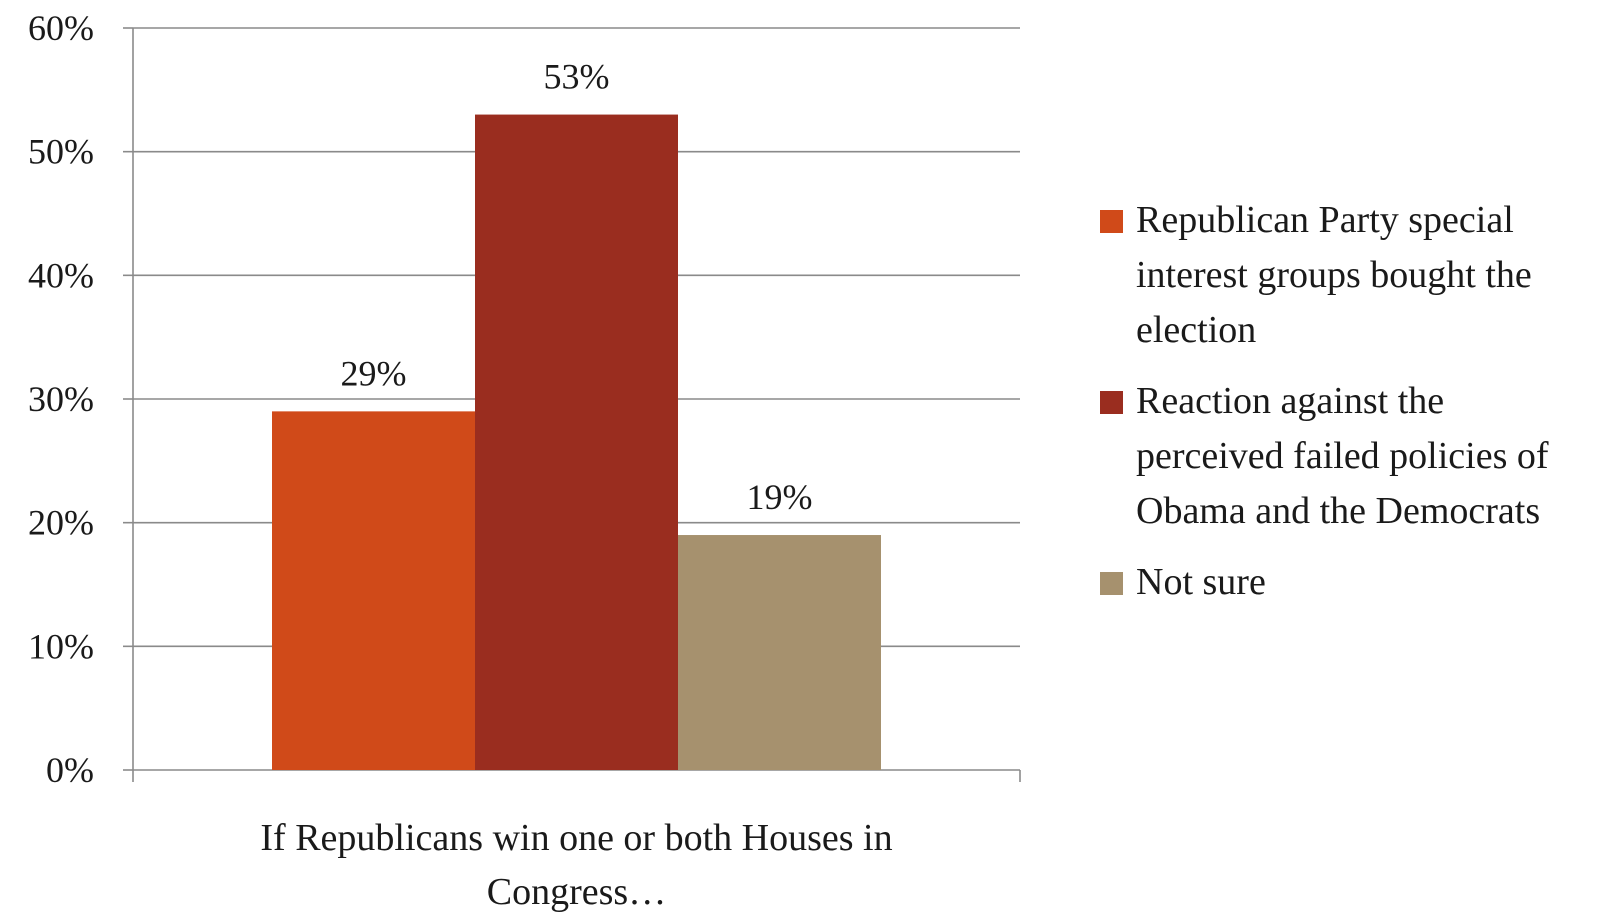  Describe the element at coordinates (374, 373) in the screenshot. I see `data-label: 29%` at that location.